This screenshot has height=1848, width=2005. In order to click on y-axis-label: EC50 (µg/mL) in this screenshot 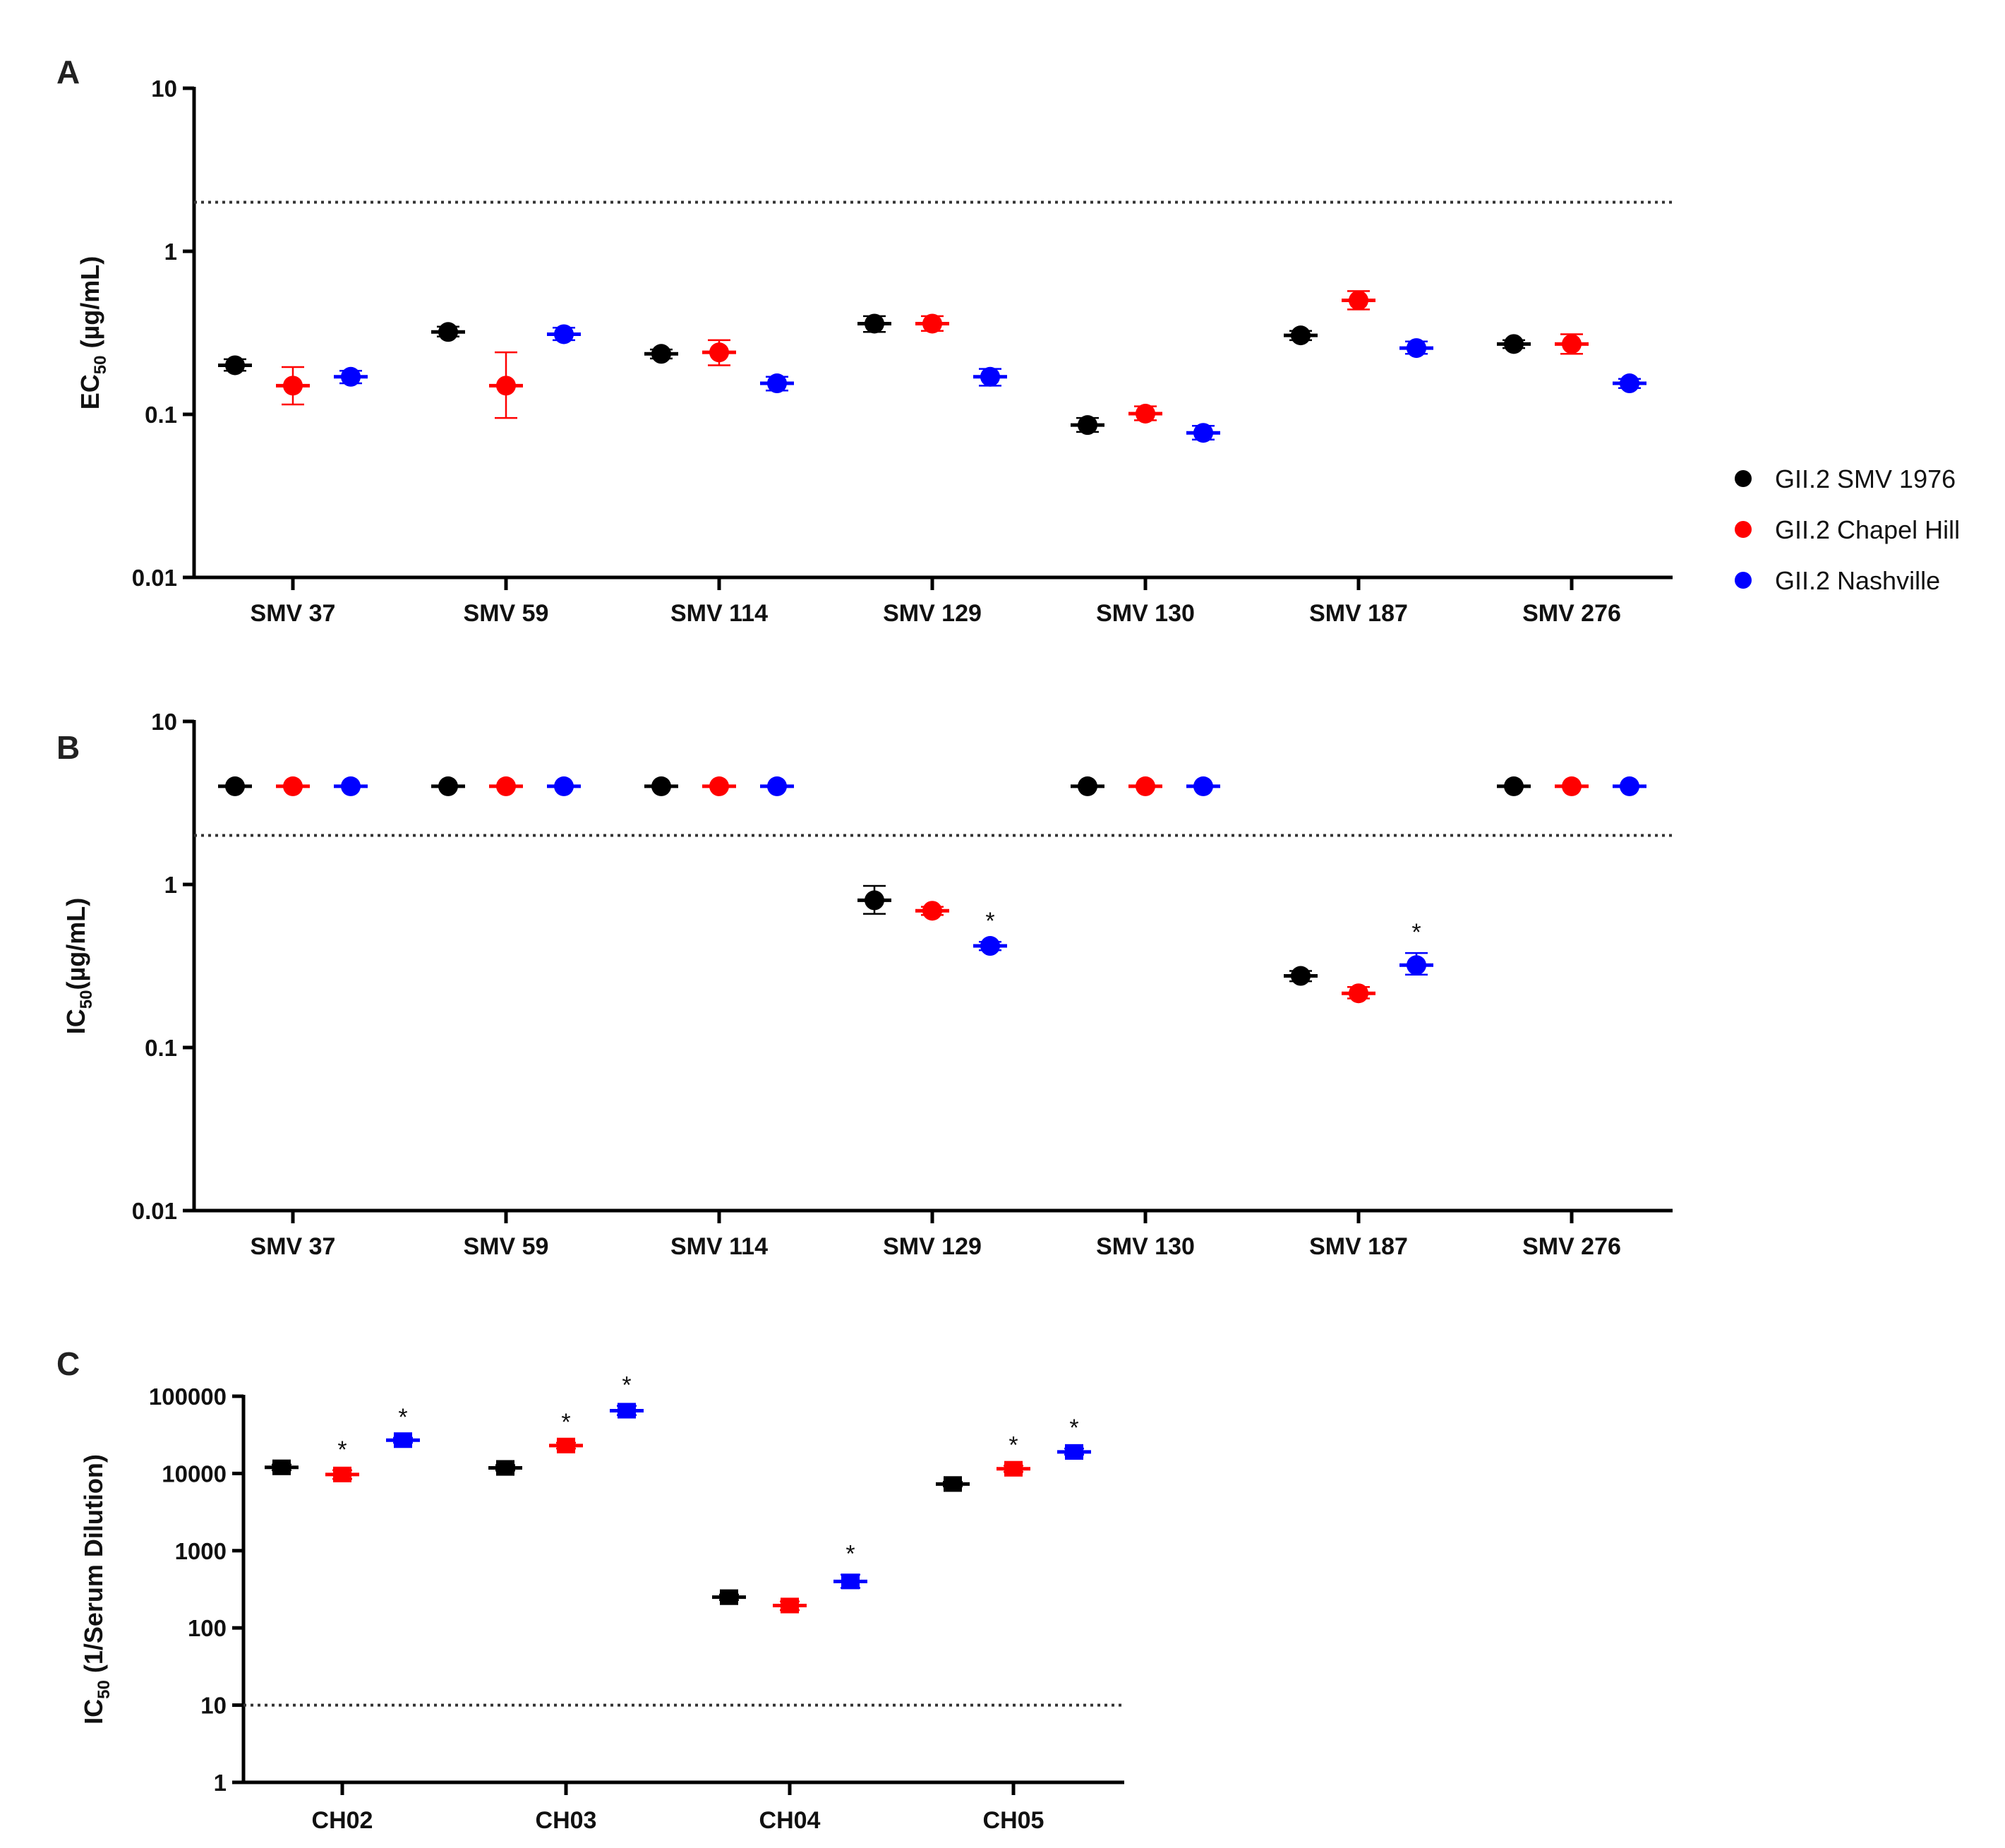, I will do `click(93, 333)`.